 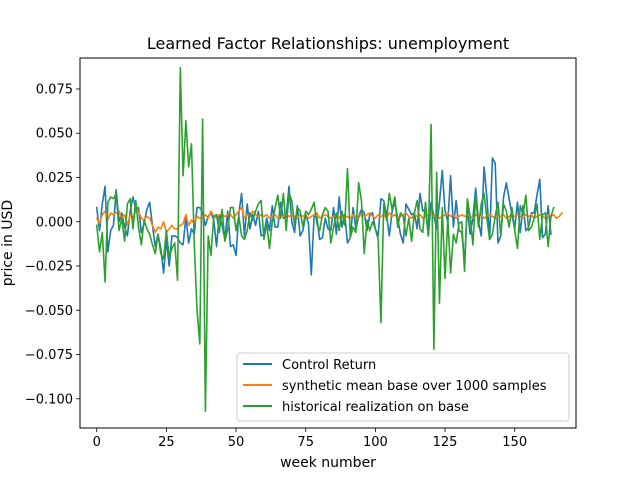 I want to click on x-tick-label: 100, so click(x=375, y=442).